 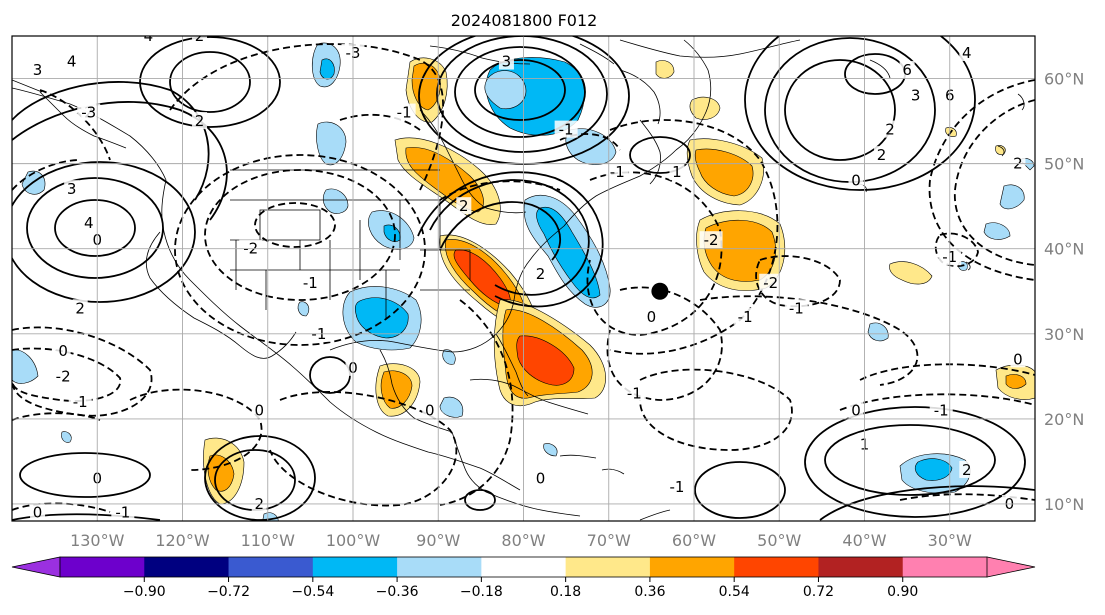 What do you see at coordinates (779, 540) in the screenshot?
I see `longitude-tick-label: 50°W` at bounding box center [779, 540].